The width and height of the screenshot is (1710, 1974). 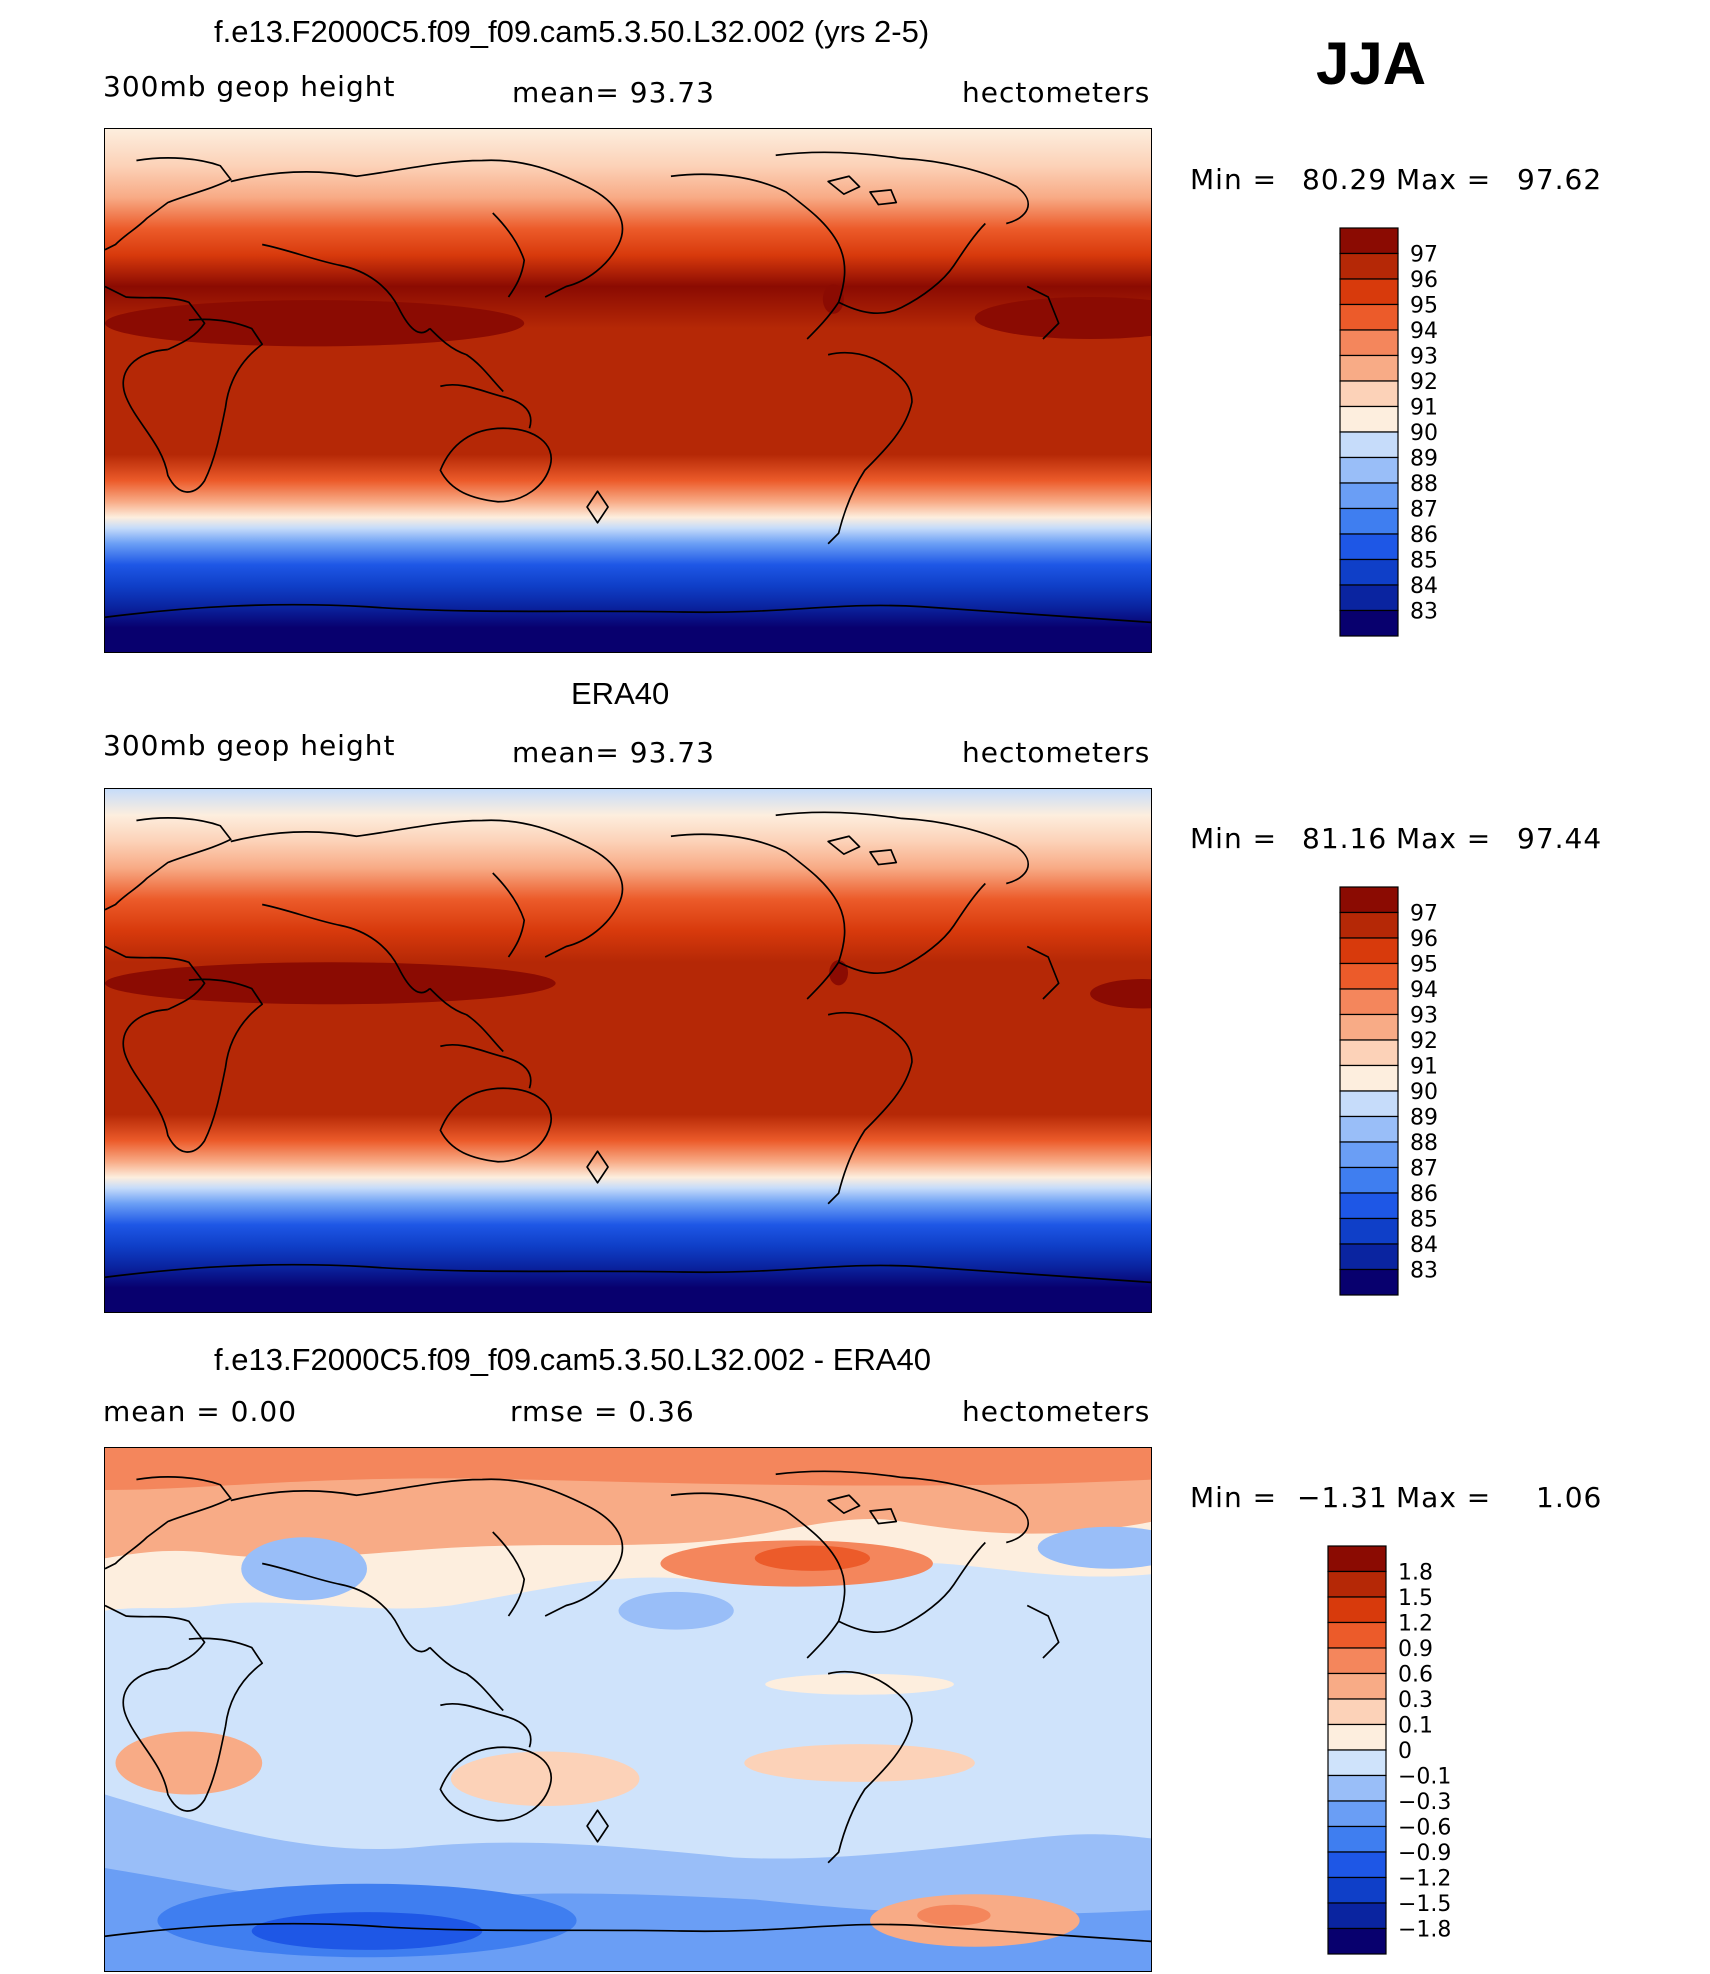 I want to click on panel2-legend: 97 96 95 94 93 92 91 90 89 88 87 86 85 84 83, so click(x=1409, y=1092).